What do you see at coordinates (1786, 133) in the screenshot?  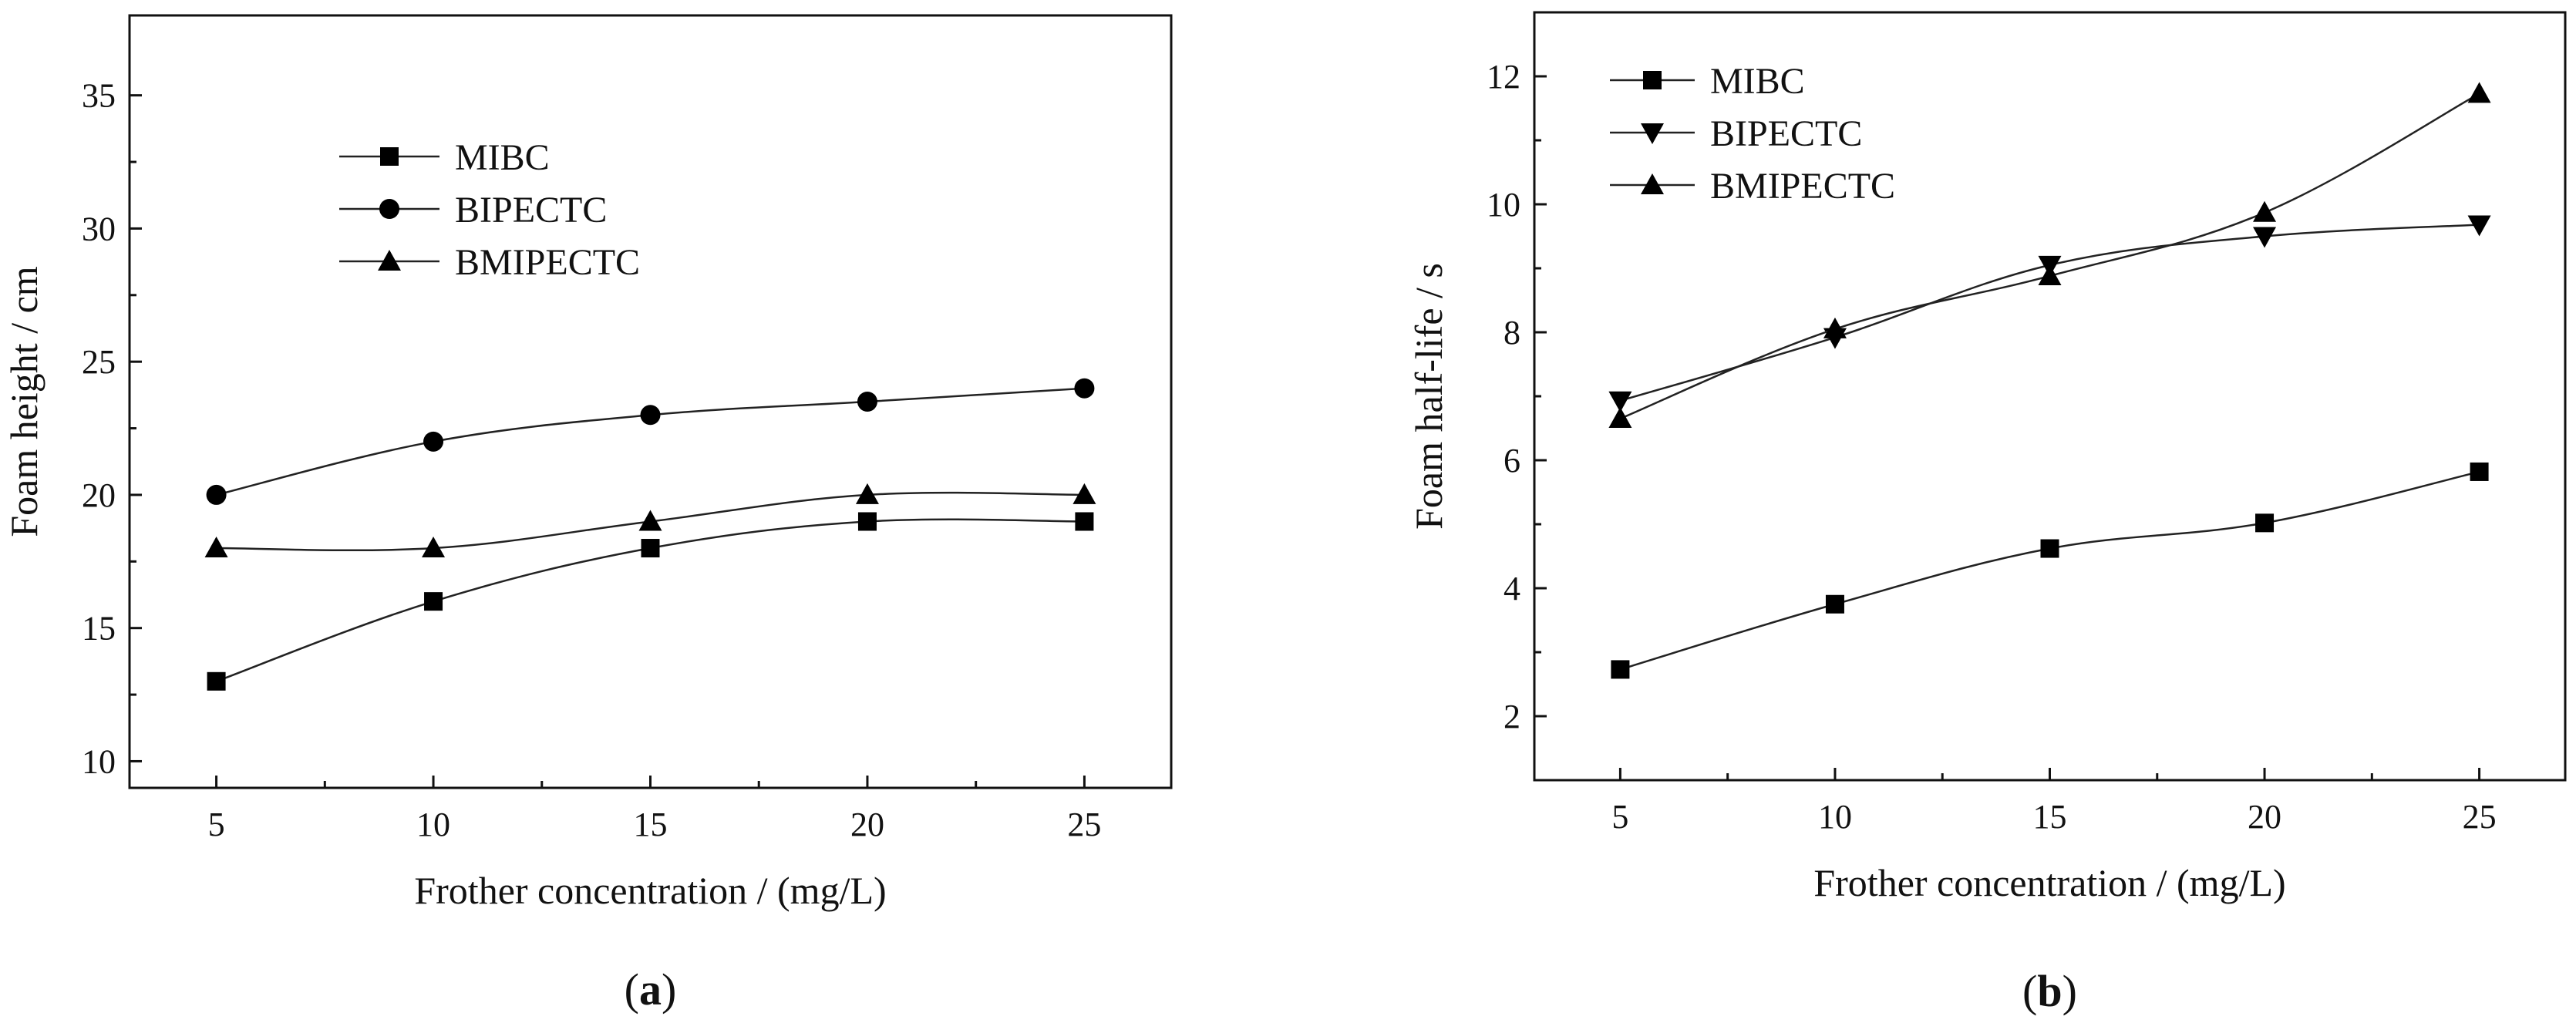 I see `chart-1-legend-label: BIPECTC` at bounding box center [1786, 133].